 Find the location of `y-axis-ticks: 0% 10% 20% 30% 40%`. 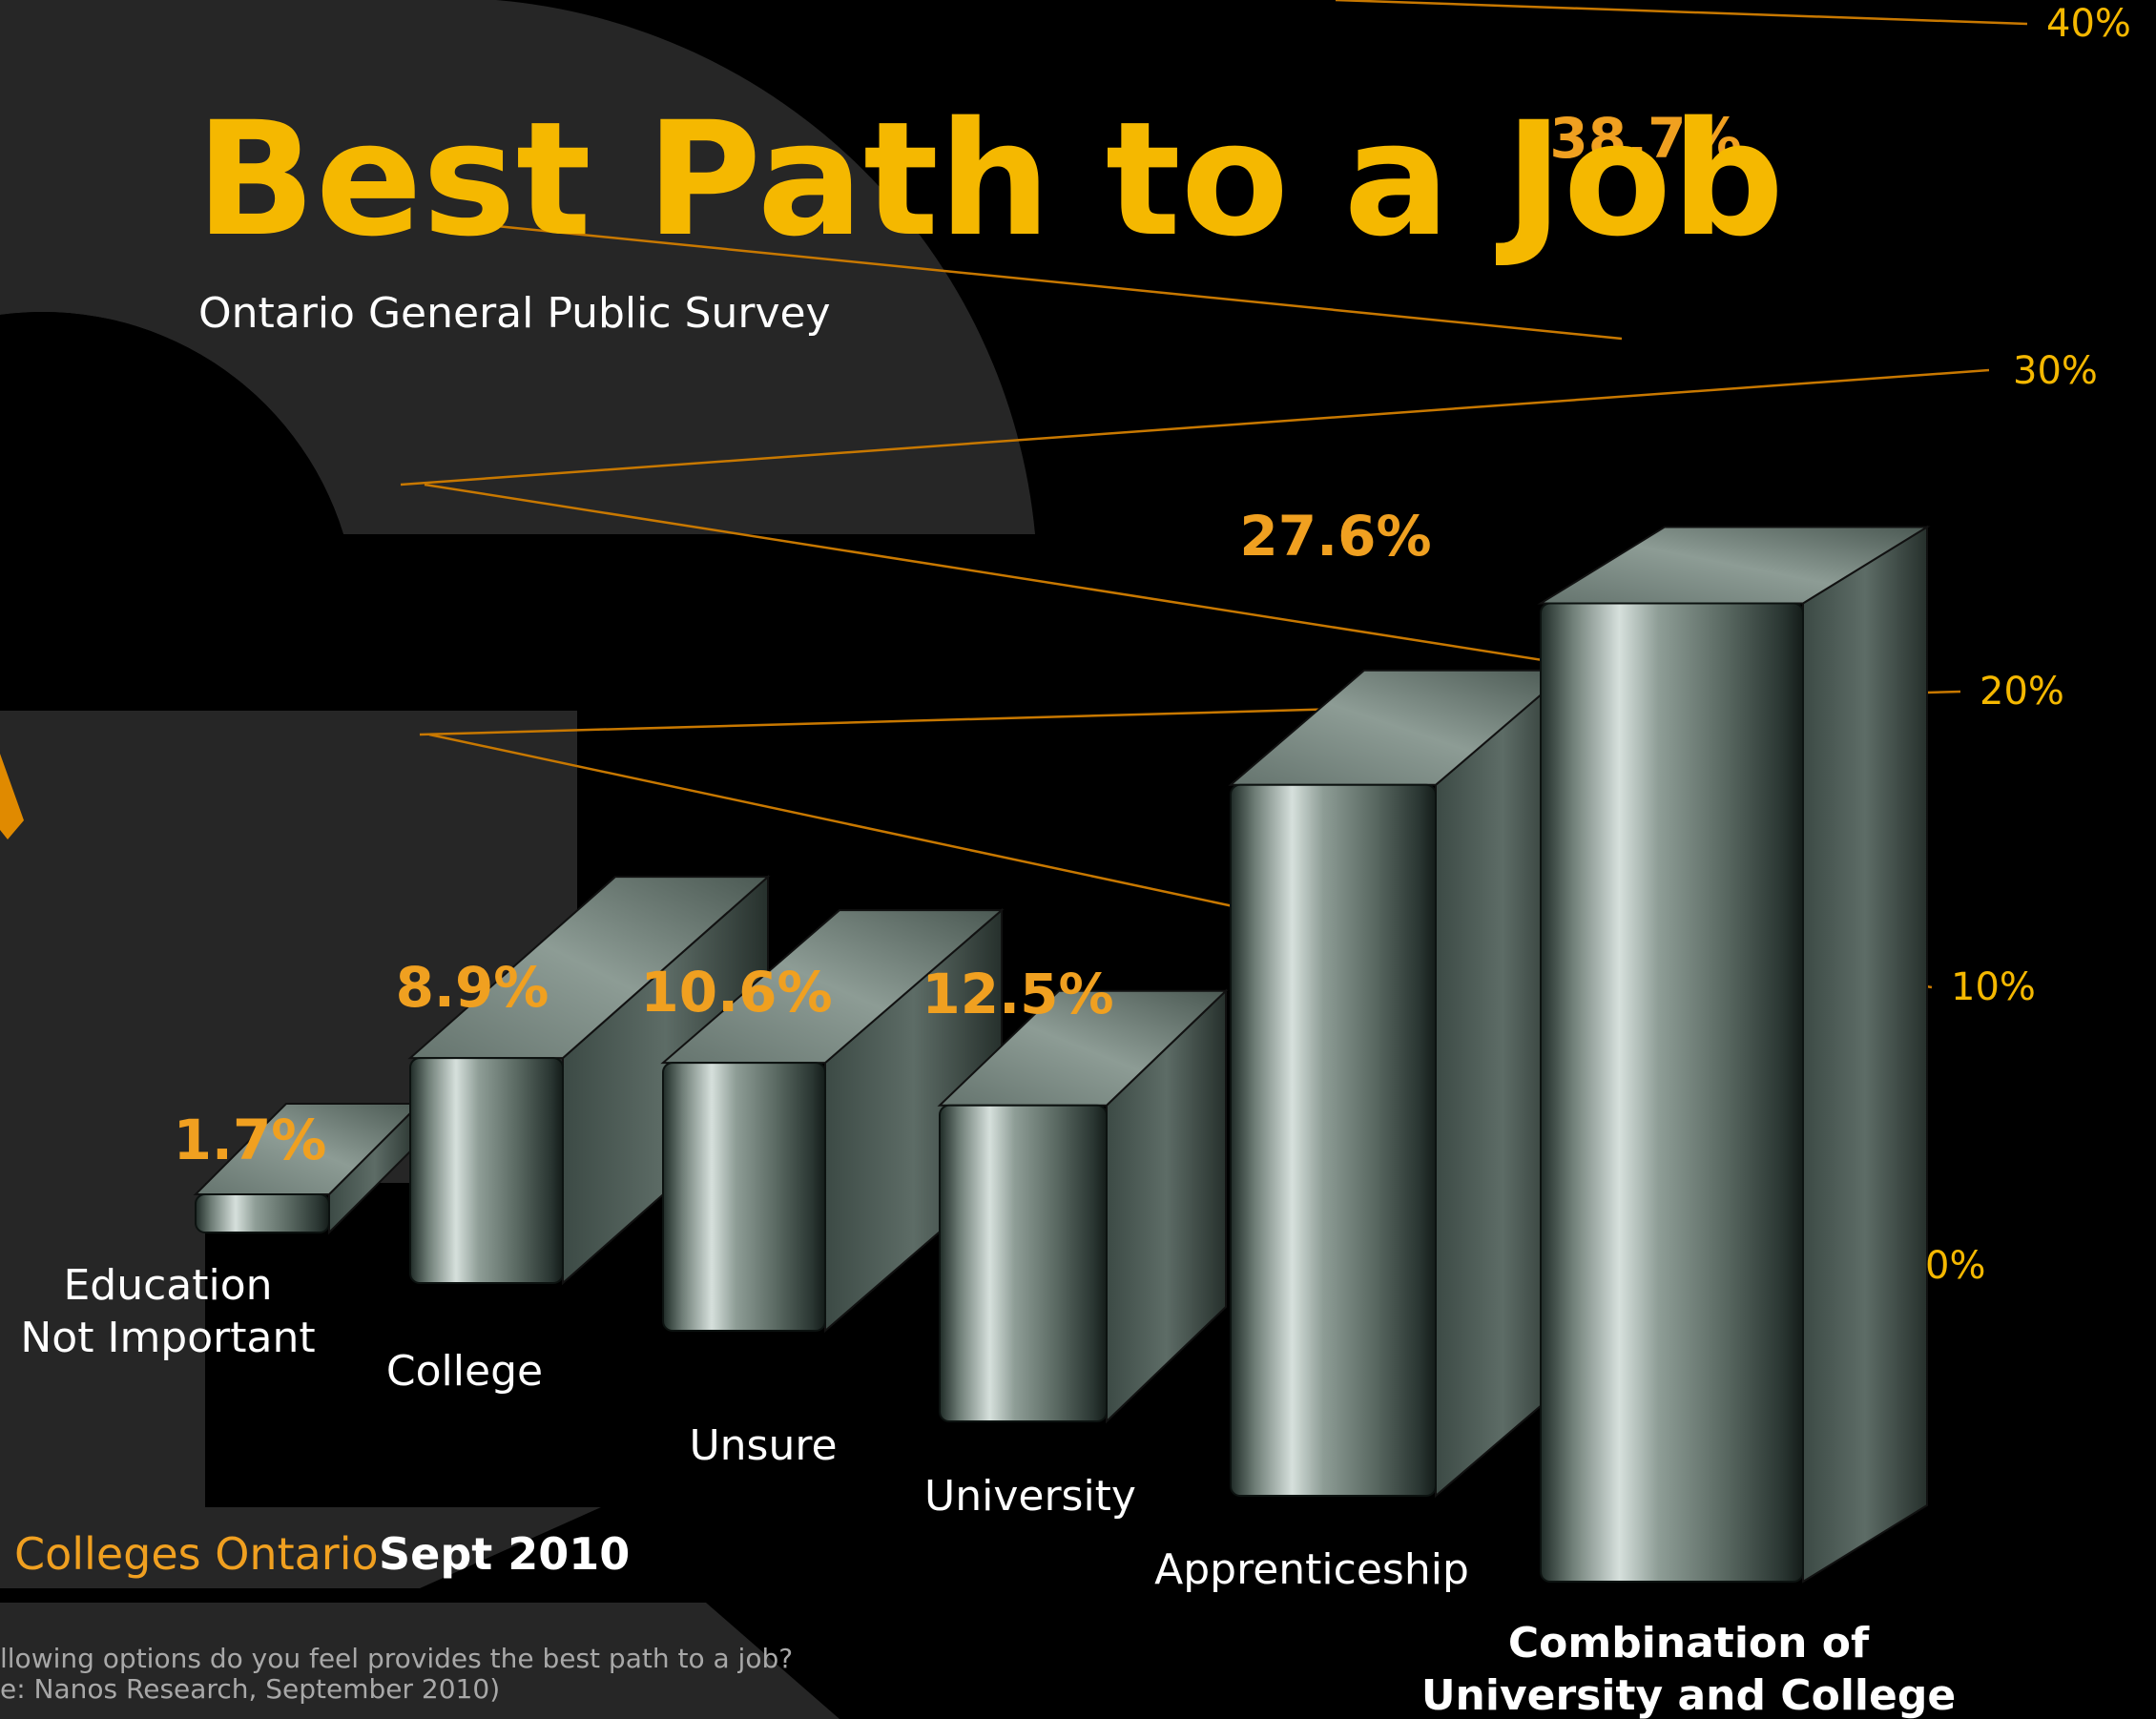

y-axis-ticks: 0% 10% 20% 30% 40% is located at coordinates (2028, 645).